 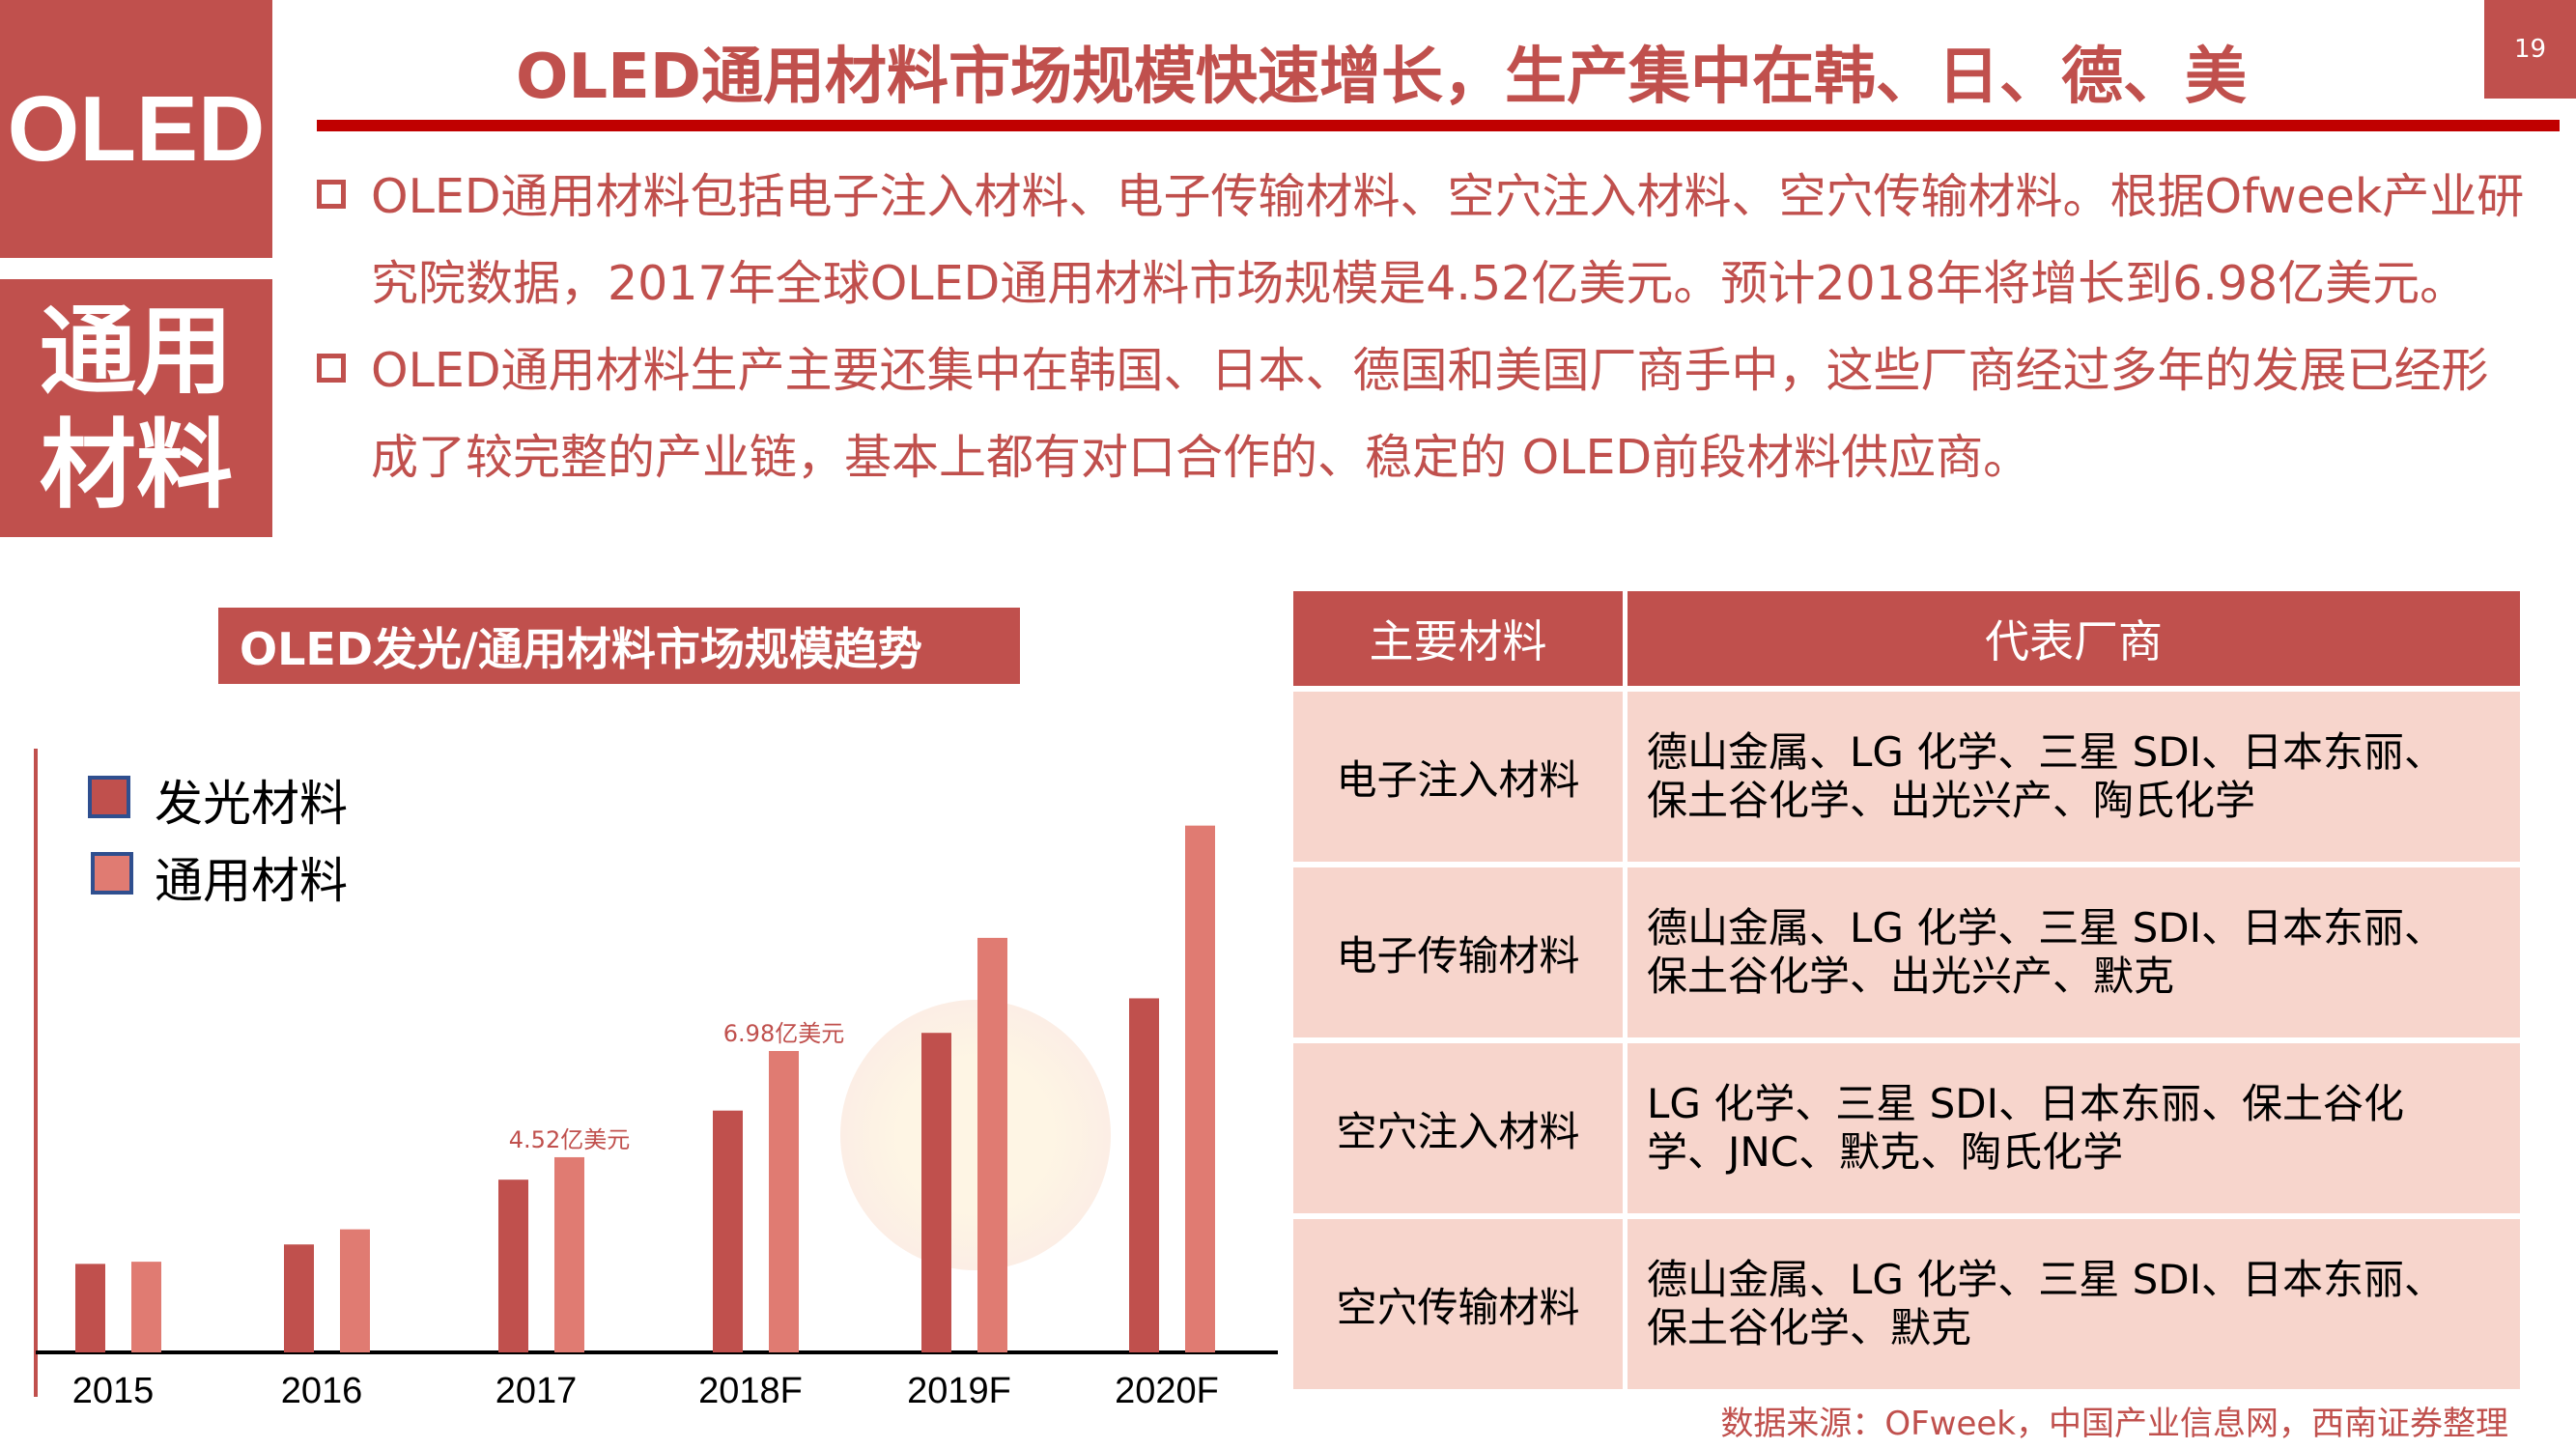 What do you see at coordinates (2074, 777) in the screenshot?
I see `vendors-cell: 德山金属、LG 化学、三星 SDI、日本东丽、保土谷化学、出光兴产、陶氏化学` at bounding box center [2074, 777].